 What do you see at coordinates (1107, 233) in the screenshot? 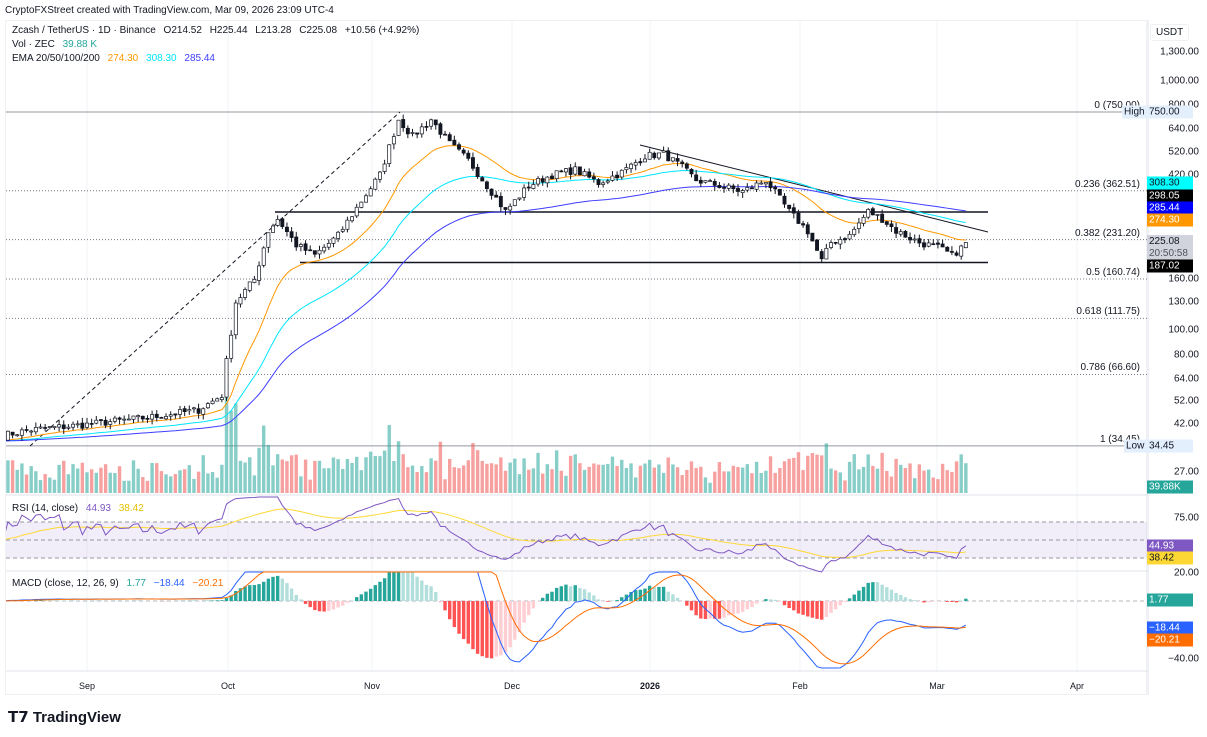
I see `fib-label: 0.382 (231.20)` at bounding box center [1107, 233].